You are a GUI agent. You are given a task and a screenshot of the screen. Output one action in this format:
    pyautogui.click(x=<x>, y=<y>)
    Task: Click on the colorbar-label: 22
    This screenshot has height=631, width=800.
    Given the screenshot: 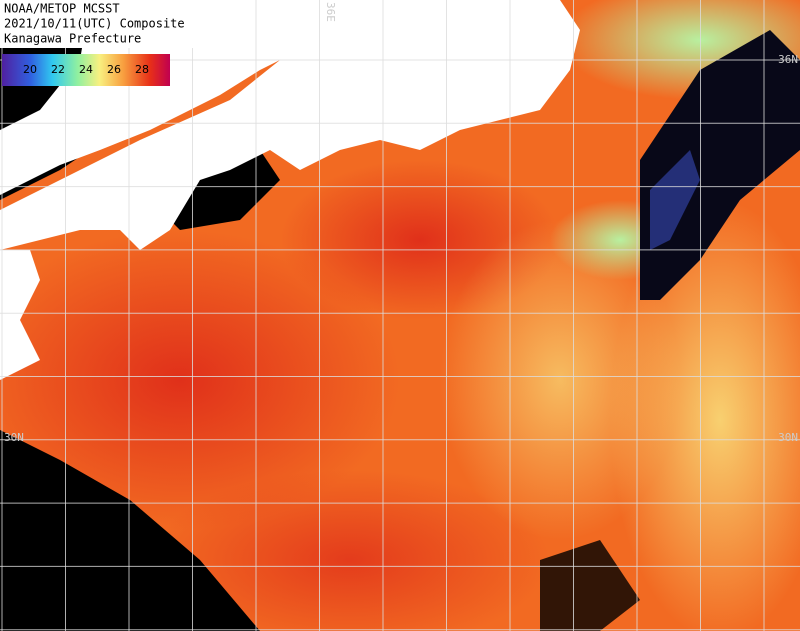 What is the action you would take?
    pyautogui.click(x=58, y=69)
    